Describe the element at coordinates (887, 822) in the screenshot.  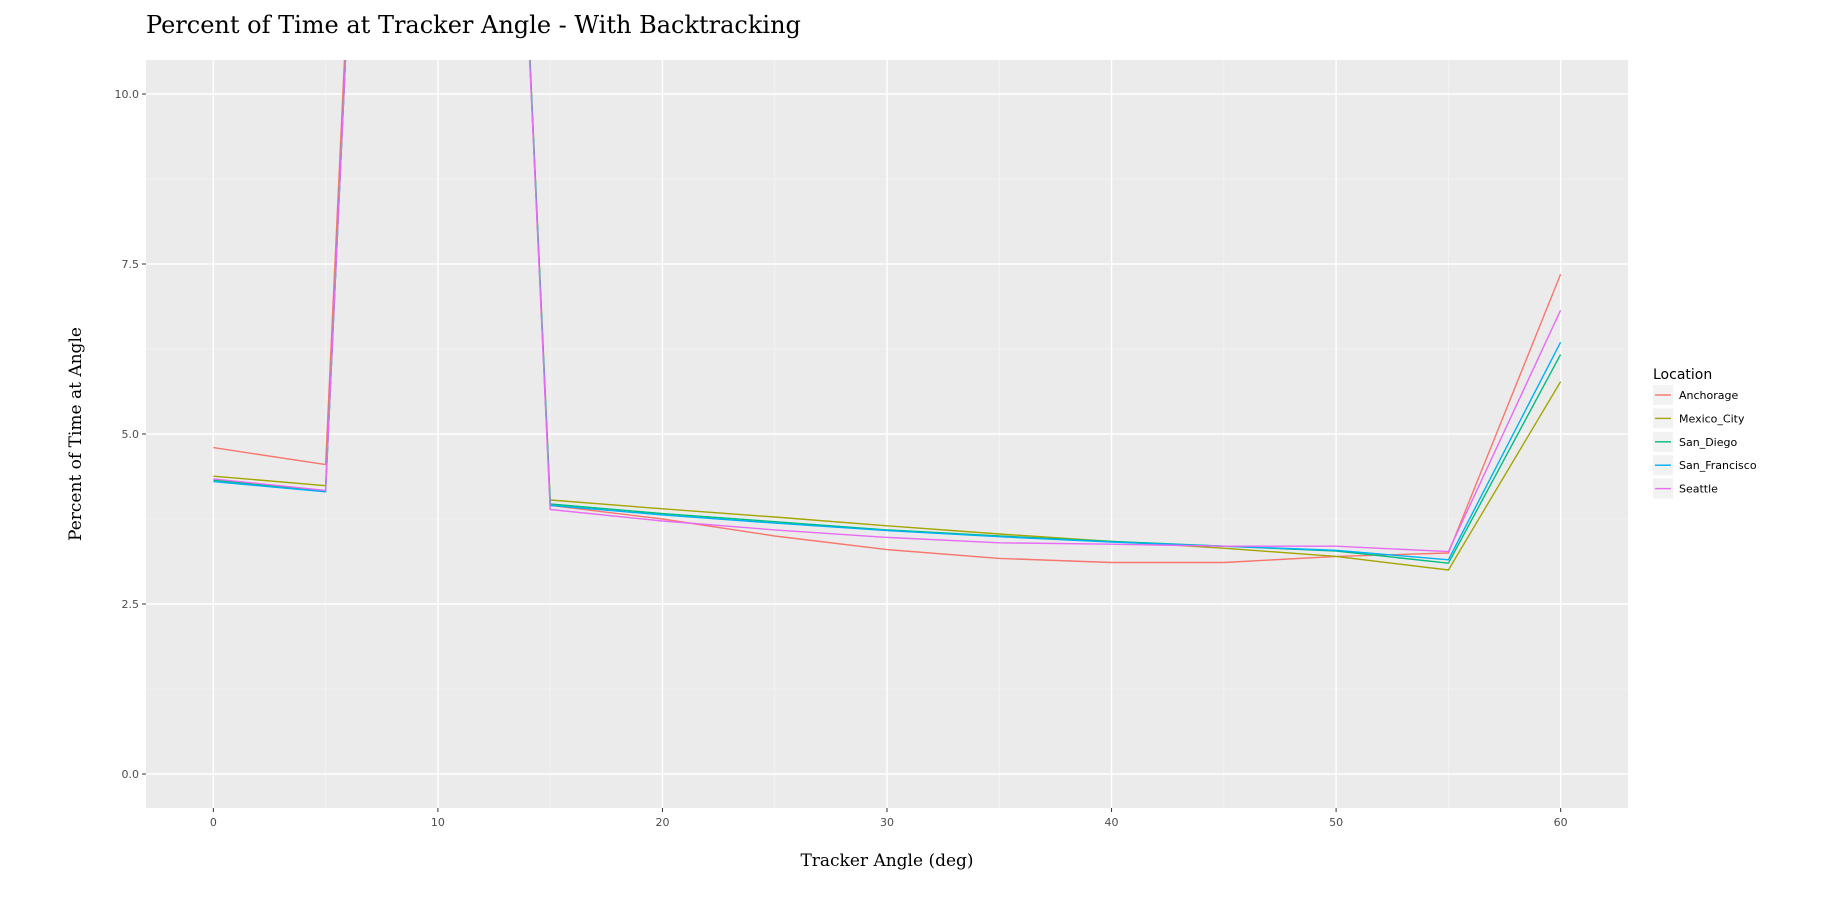
I see `x-tick-label: 30` at that location.